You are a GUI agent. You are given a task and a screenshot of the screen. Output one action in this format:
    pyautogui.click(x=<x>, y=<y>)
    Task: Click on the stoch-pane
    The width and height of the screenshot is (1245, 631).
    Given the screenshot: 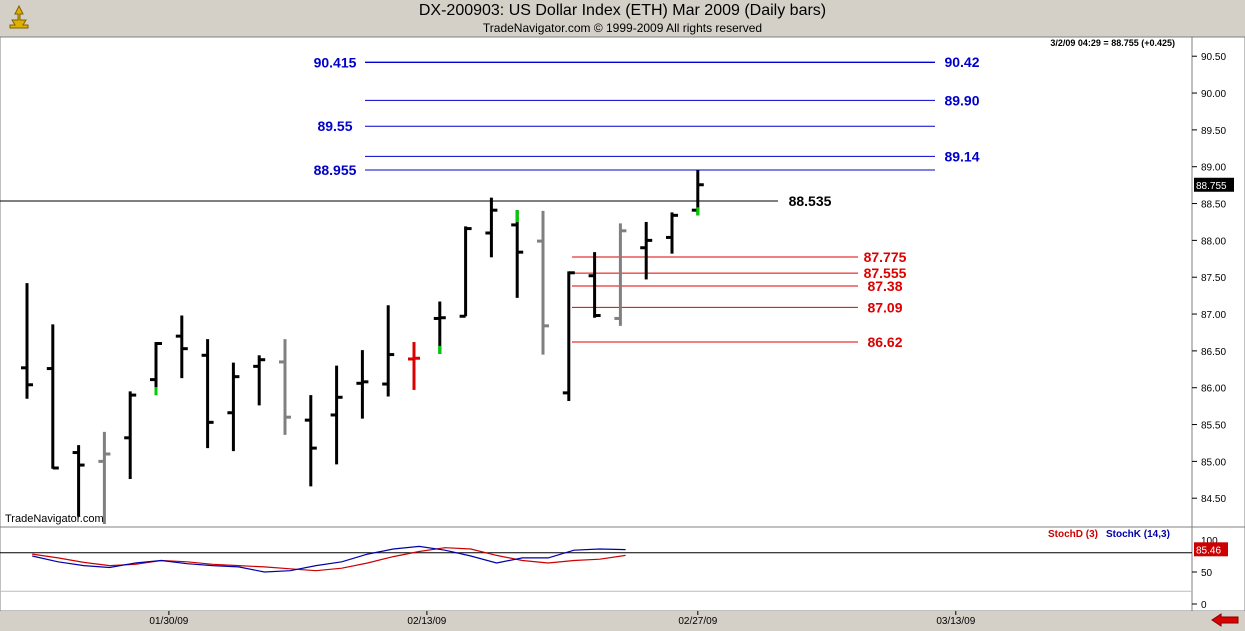 What is the action you would take?
    pyautogui.click(x=596, y=569)
    